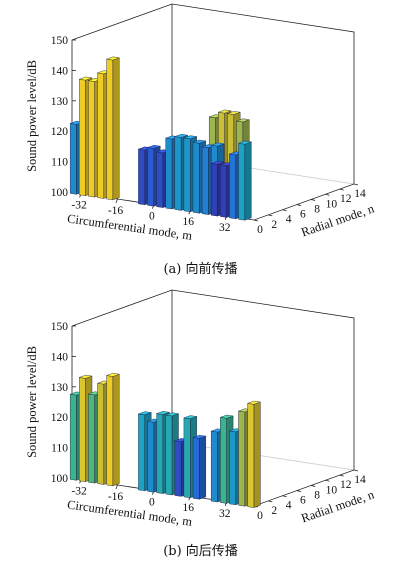  What do you see at coordinates (346, 485) in the screenshot?
I see `n-tick-label: 12` at bounding box center [346, 485].